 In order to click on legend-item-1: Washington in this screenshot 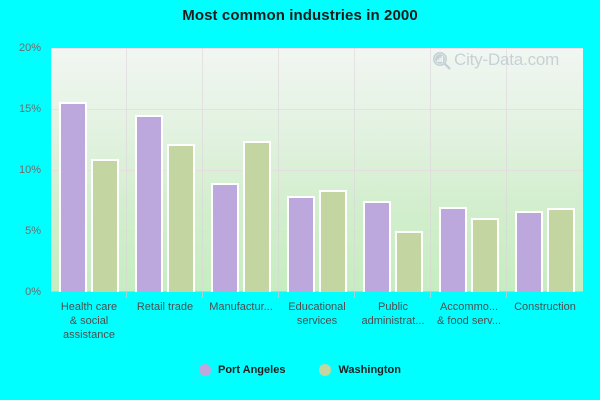, I will do `click(360, 370)`.